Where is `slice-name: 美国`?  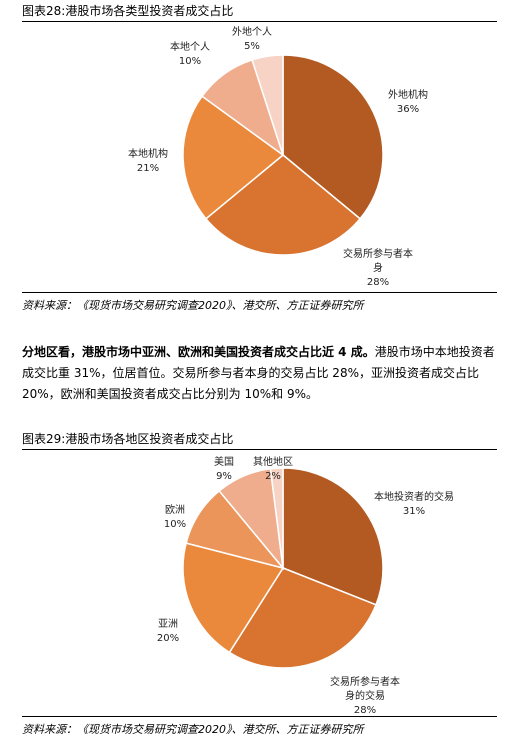 slice-name: 美国 is located at coordinates (224, 462).